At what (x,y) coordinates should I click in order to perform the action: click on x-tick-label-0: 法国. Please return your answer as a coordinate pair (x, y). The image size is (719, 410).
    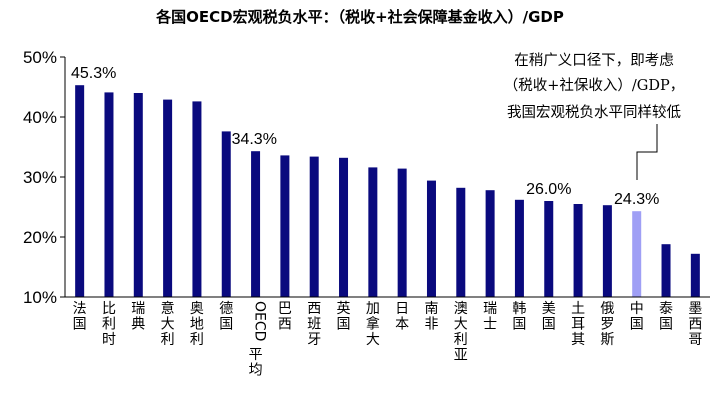
    Looking at the image, I should click on (80, 317).